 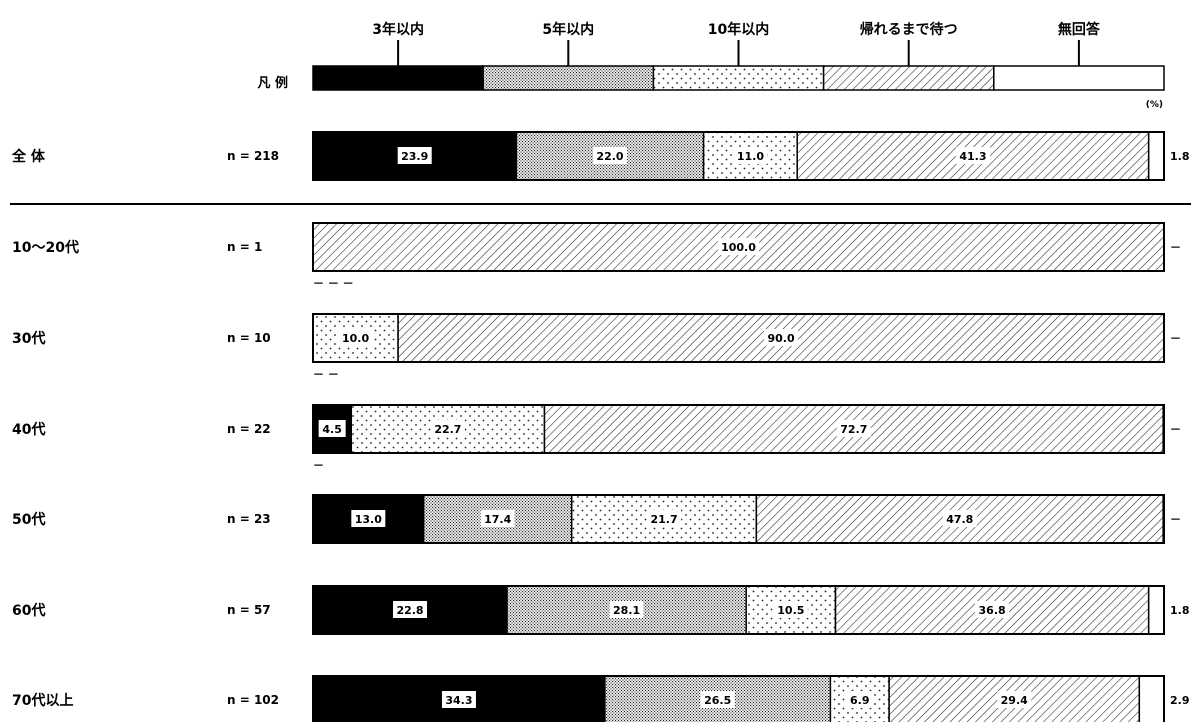 I want to click on row-sample-size: n = 22, so click(x=249, y=429).